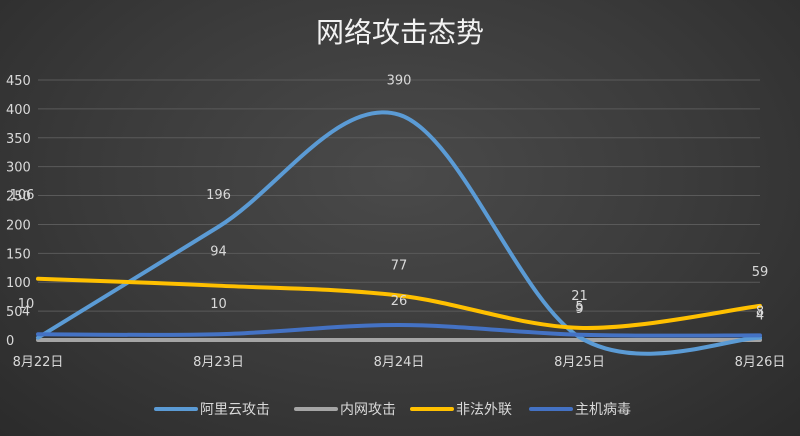  What do you see at coordinates (603, 410) in the screenshot?
I see `legend-label: 主机病毒` at bounding box center [603, 410].